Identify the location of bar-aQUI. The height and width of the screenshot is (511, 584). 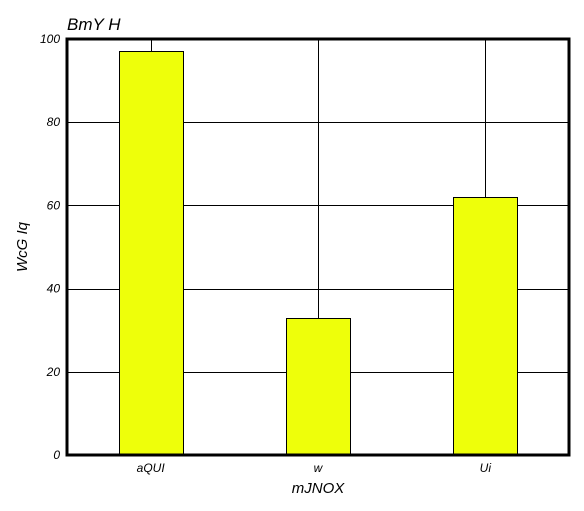
(151, 253).